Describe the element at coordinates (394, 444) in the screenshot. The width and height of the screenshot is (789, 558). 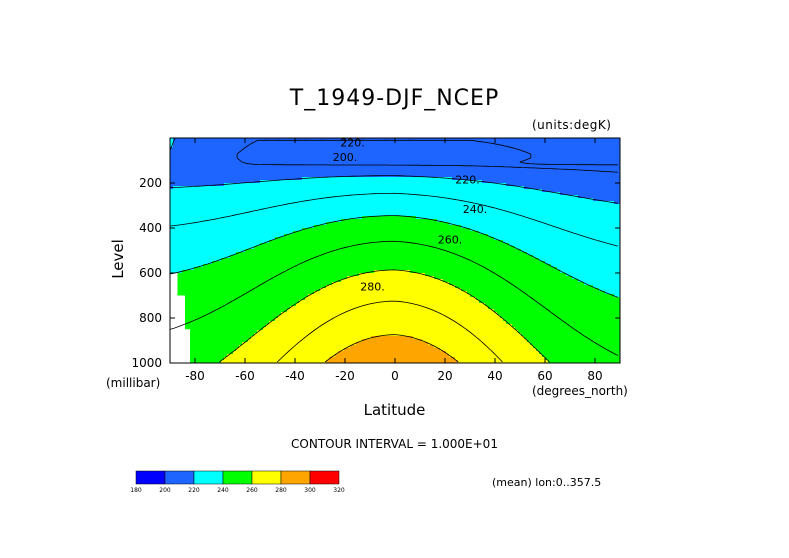
I see `contour-interval-note: CONTOUR INTERVAL = 1.000E+01` at that location.